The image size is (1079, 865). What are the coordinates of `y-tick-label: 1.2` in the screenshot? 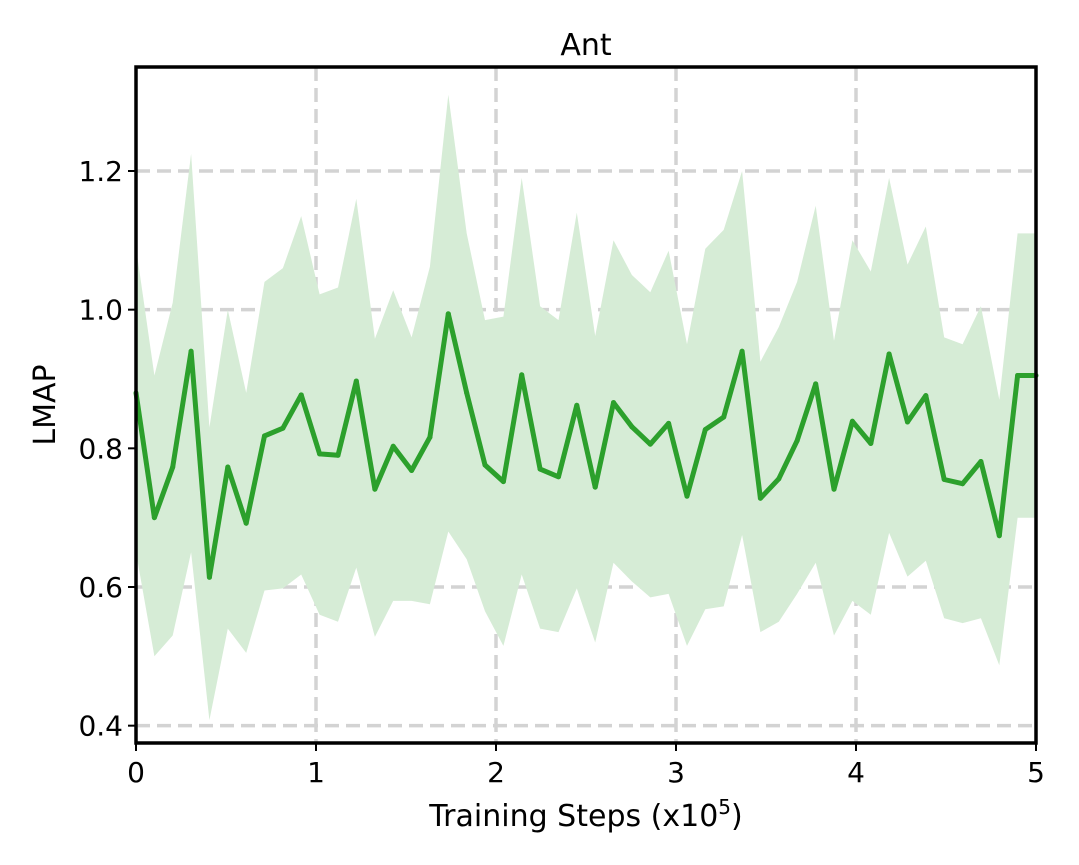 It's located at (100, 171).